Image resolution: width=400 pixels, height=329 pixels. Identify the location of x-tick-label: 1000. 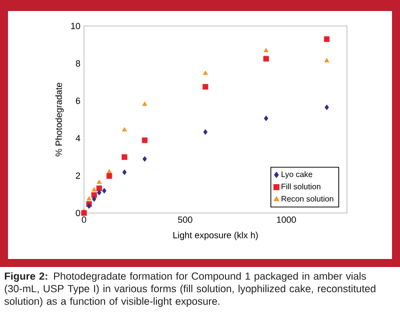
(286, 219).